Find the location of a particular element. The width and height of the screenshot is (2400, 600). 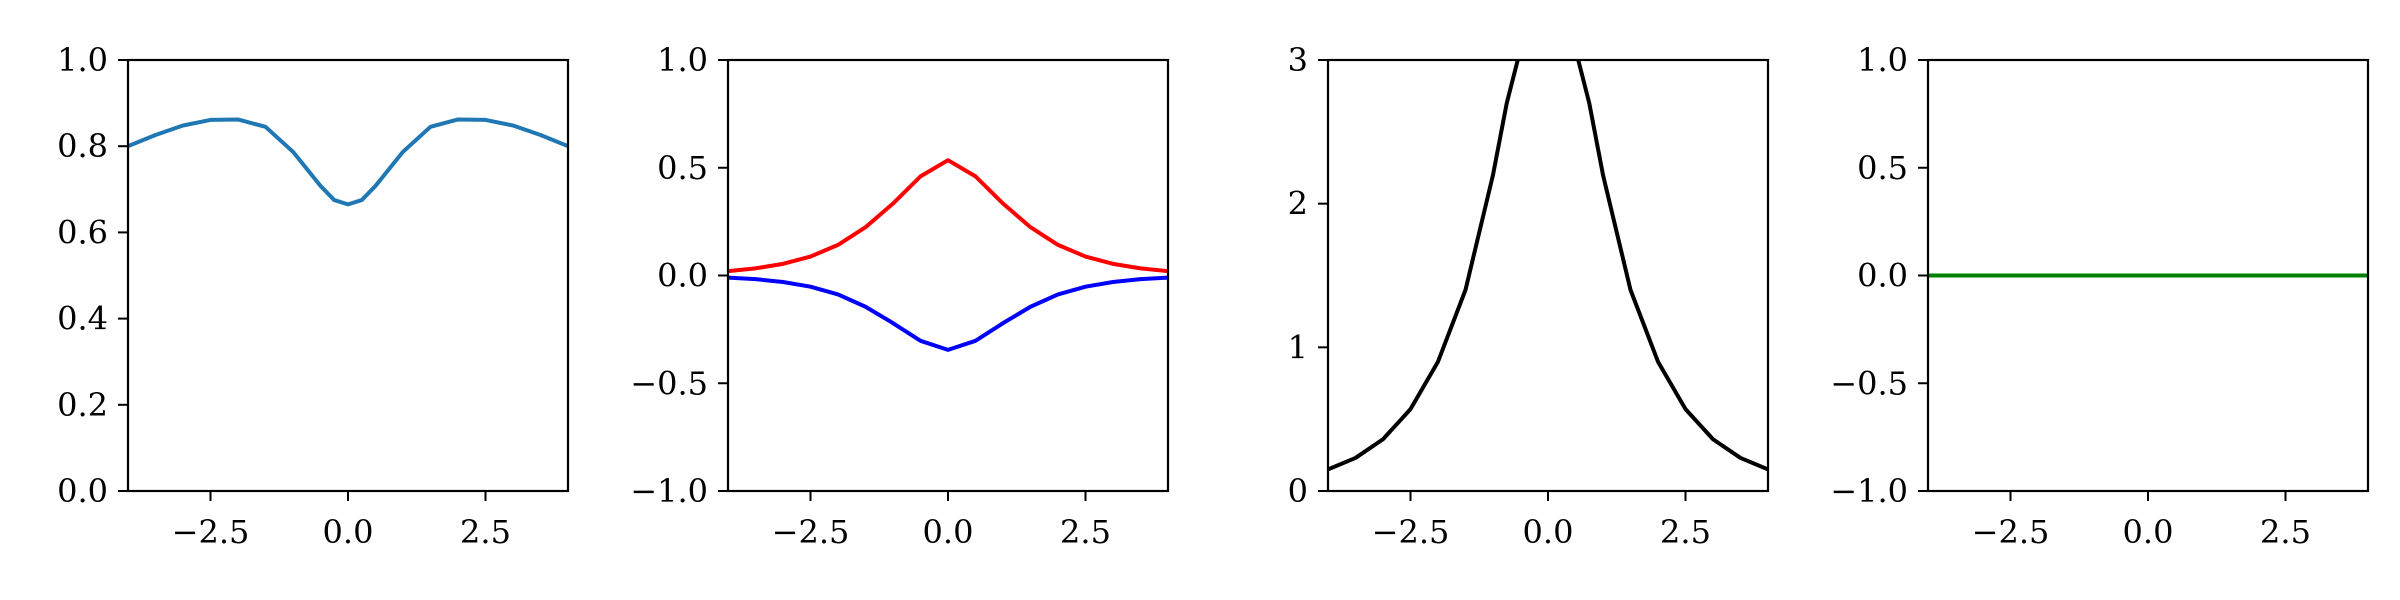

y-tick-label: 3 is located at coordinates (1298, 60).